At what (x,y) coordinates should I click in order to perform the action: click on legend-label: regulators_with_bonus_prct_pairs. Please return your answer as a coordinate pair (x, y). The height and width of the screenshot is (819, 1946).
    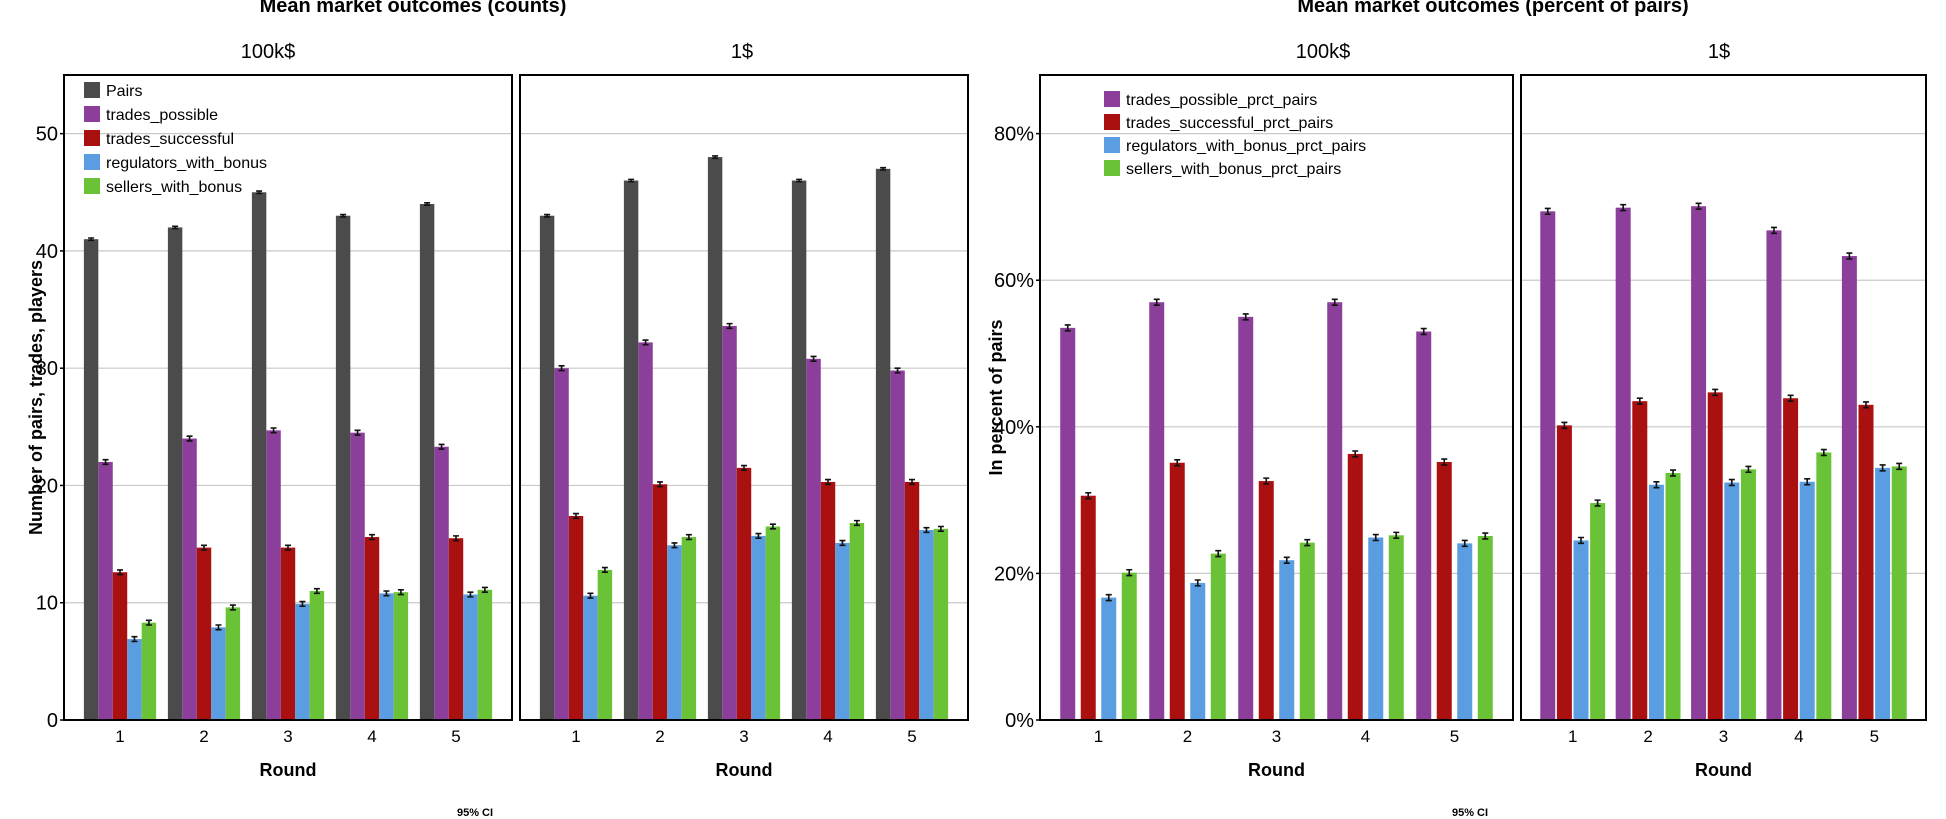
    Looking at the image, I should click on (1246, 146).